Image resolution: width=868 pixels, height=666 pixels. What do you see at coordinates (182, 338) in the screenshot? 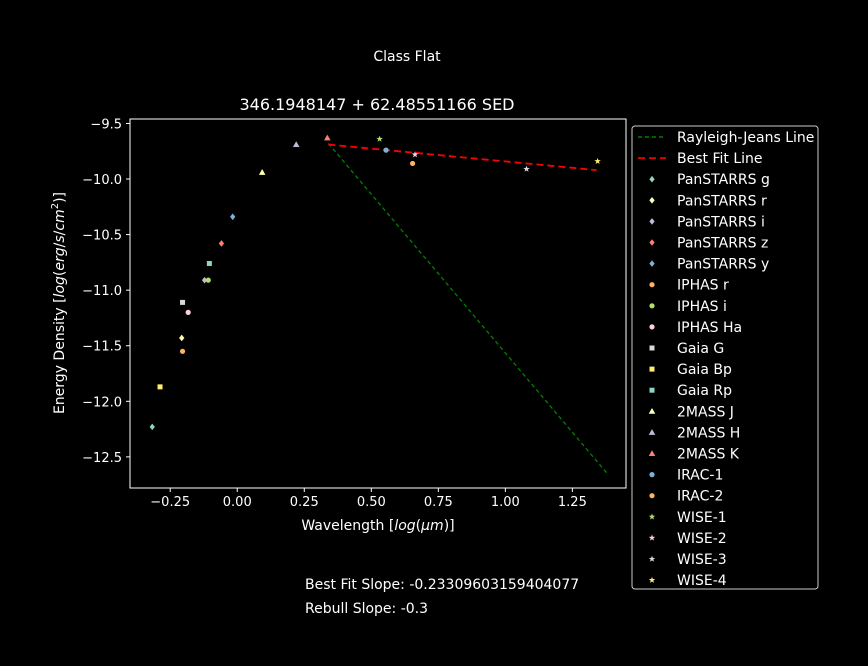
I see `panstarrs-r-point` at bounding box center [182, 338].